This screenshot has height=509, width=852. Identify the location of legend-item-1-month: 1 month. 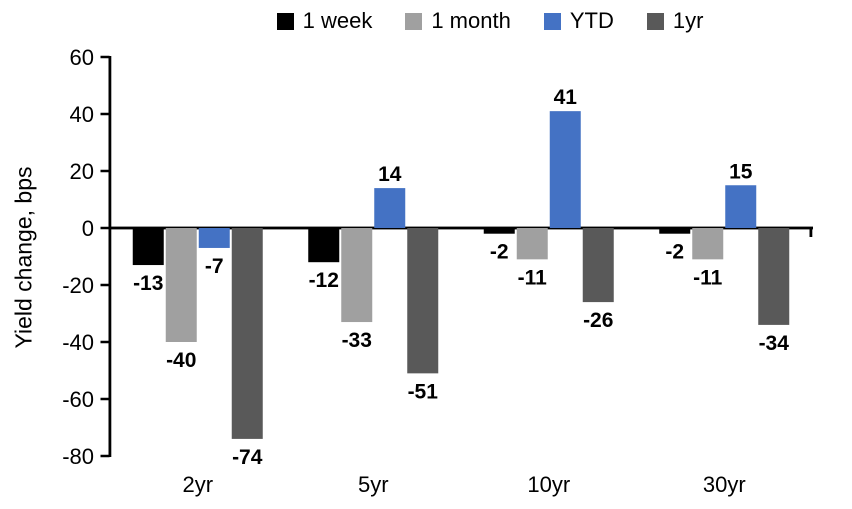
(458, 21).